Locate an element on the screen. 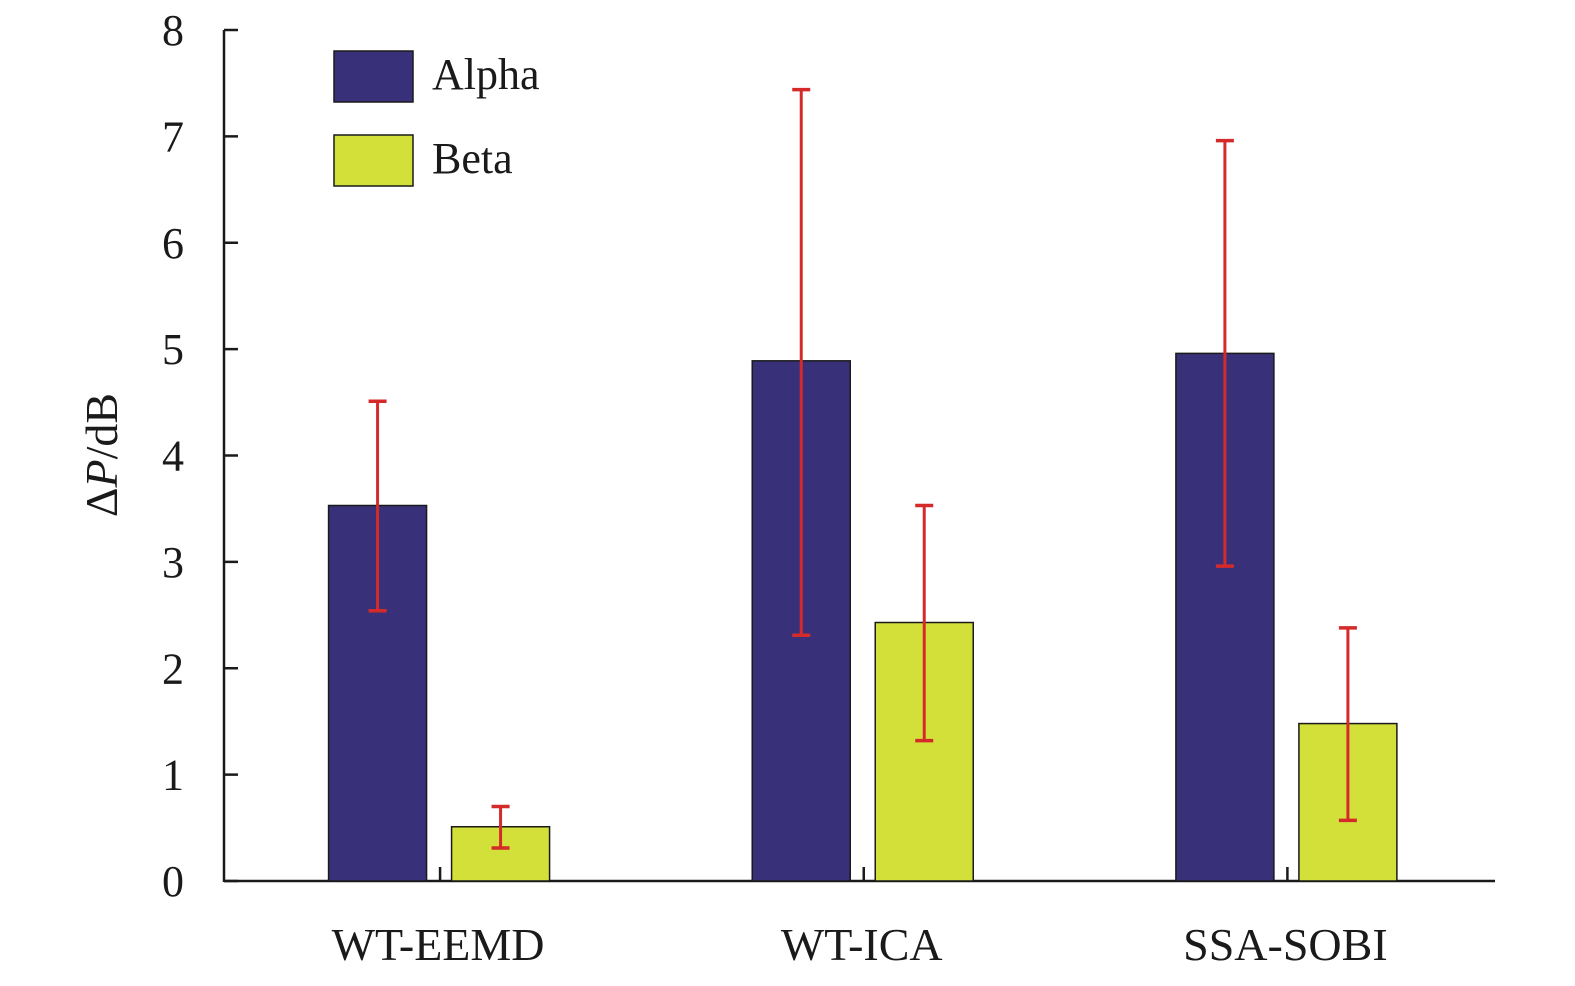 The width and height of the screenshot is (1575, 986). legend-swatch-beta is located at coordinates (373, 160).